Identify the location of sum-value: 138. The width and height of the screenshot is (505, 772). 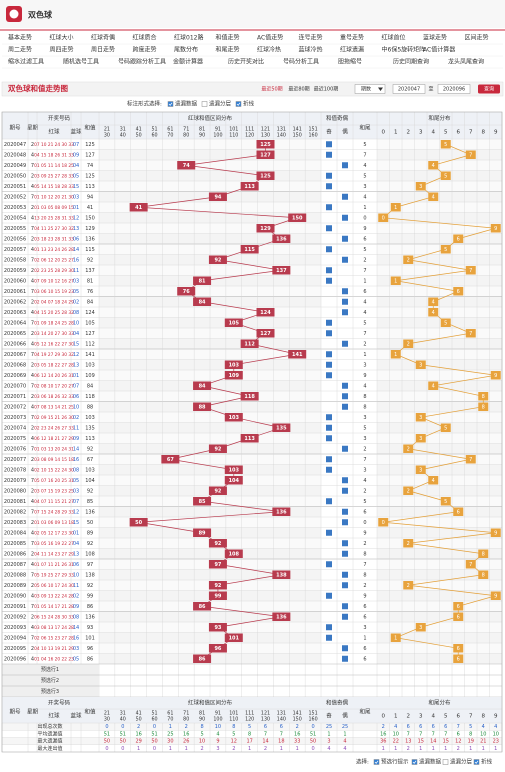
(90, 575).